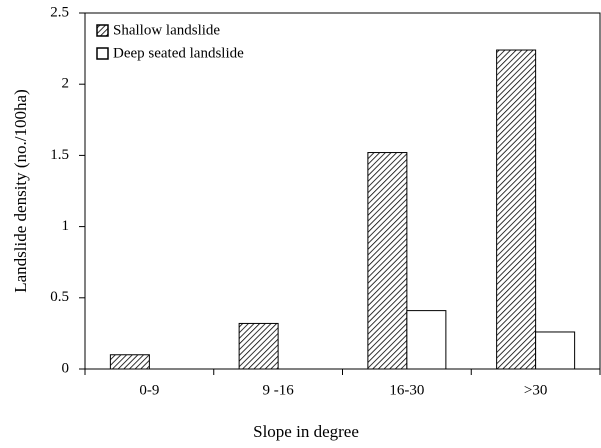 The height and width of the screenshot is (448, 601). I want to click on y-tick-label: 1.5, so click(59, 155).